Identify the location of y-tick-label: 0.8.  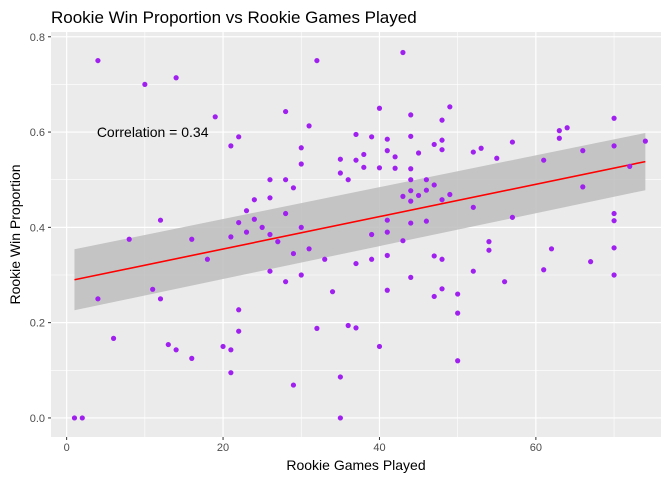
(37, 38).